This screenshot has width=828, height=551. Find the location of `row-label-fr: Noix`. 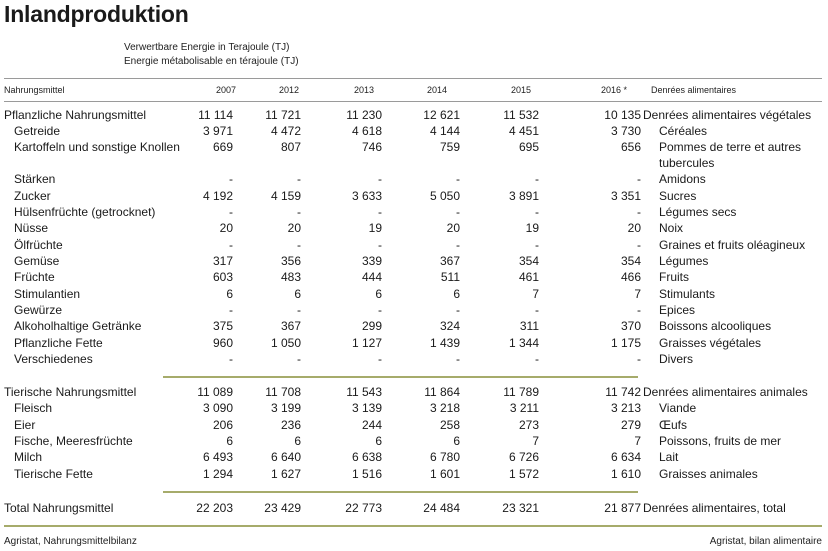

row-label-fr: Noix is located at coordinates (671, 228).